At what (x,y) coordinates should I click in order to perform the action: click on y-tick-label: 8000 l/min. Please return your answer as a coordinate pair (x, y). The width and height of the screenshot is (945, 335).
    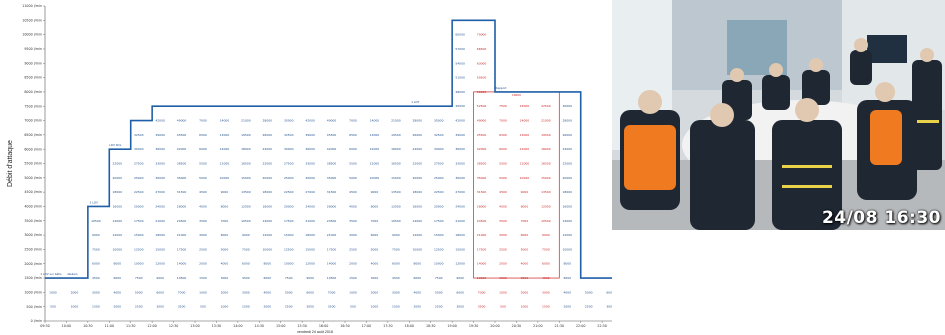
    Looking at the image, I should click on (33, 92).